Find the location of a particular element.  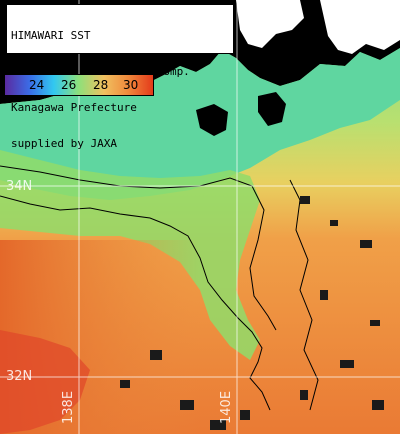

temperature-colorbar: 24 26 28 30 is located at coordinates (79, 85).